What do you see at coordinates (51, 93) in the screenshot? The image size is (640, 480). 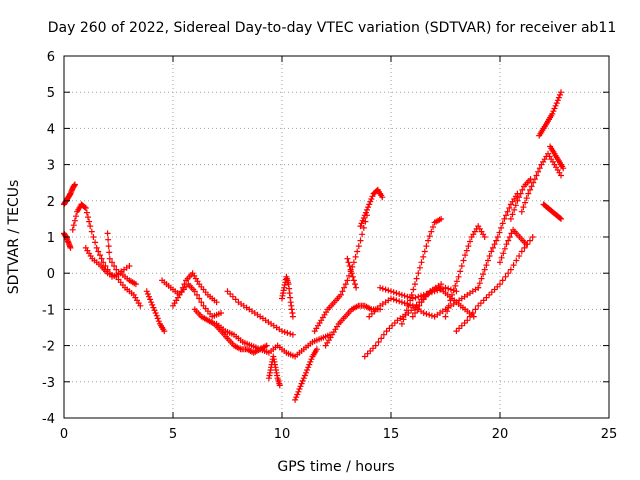 I see `y-tick-label: 5` at bounding box center [51, 93].